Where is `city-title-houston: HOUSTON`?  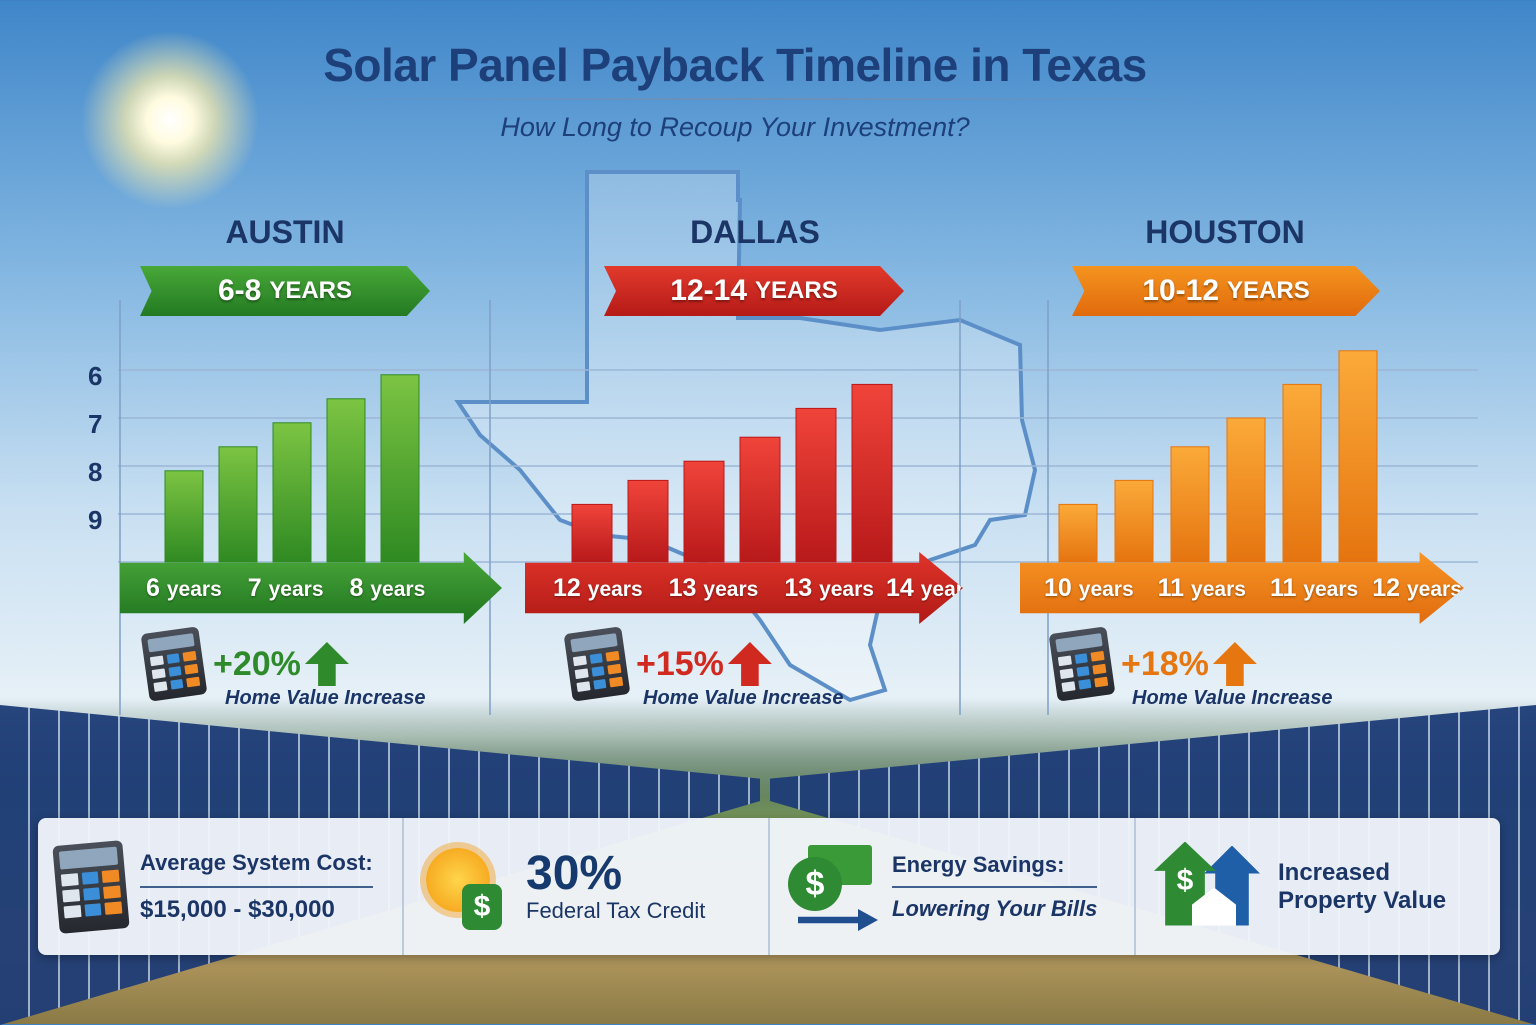 city-title-houston: HOUSTON is located at coordinates (1225, 232).